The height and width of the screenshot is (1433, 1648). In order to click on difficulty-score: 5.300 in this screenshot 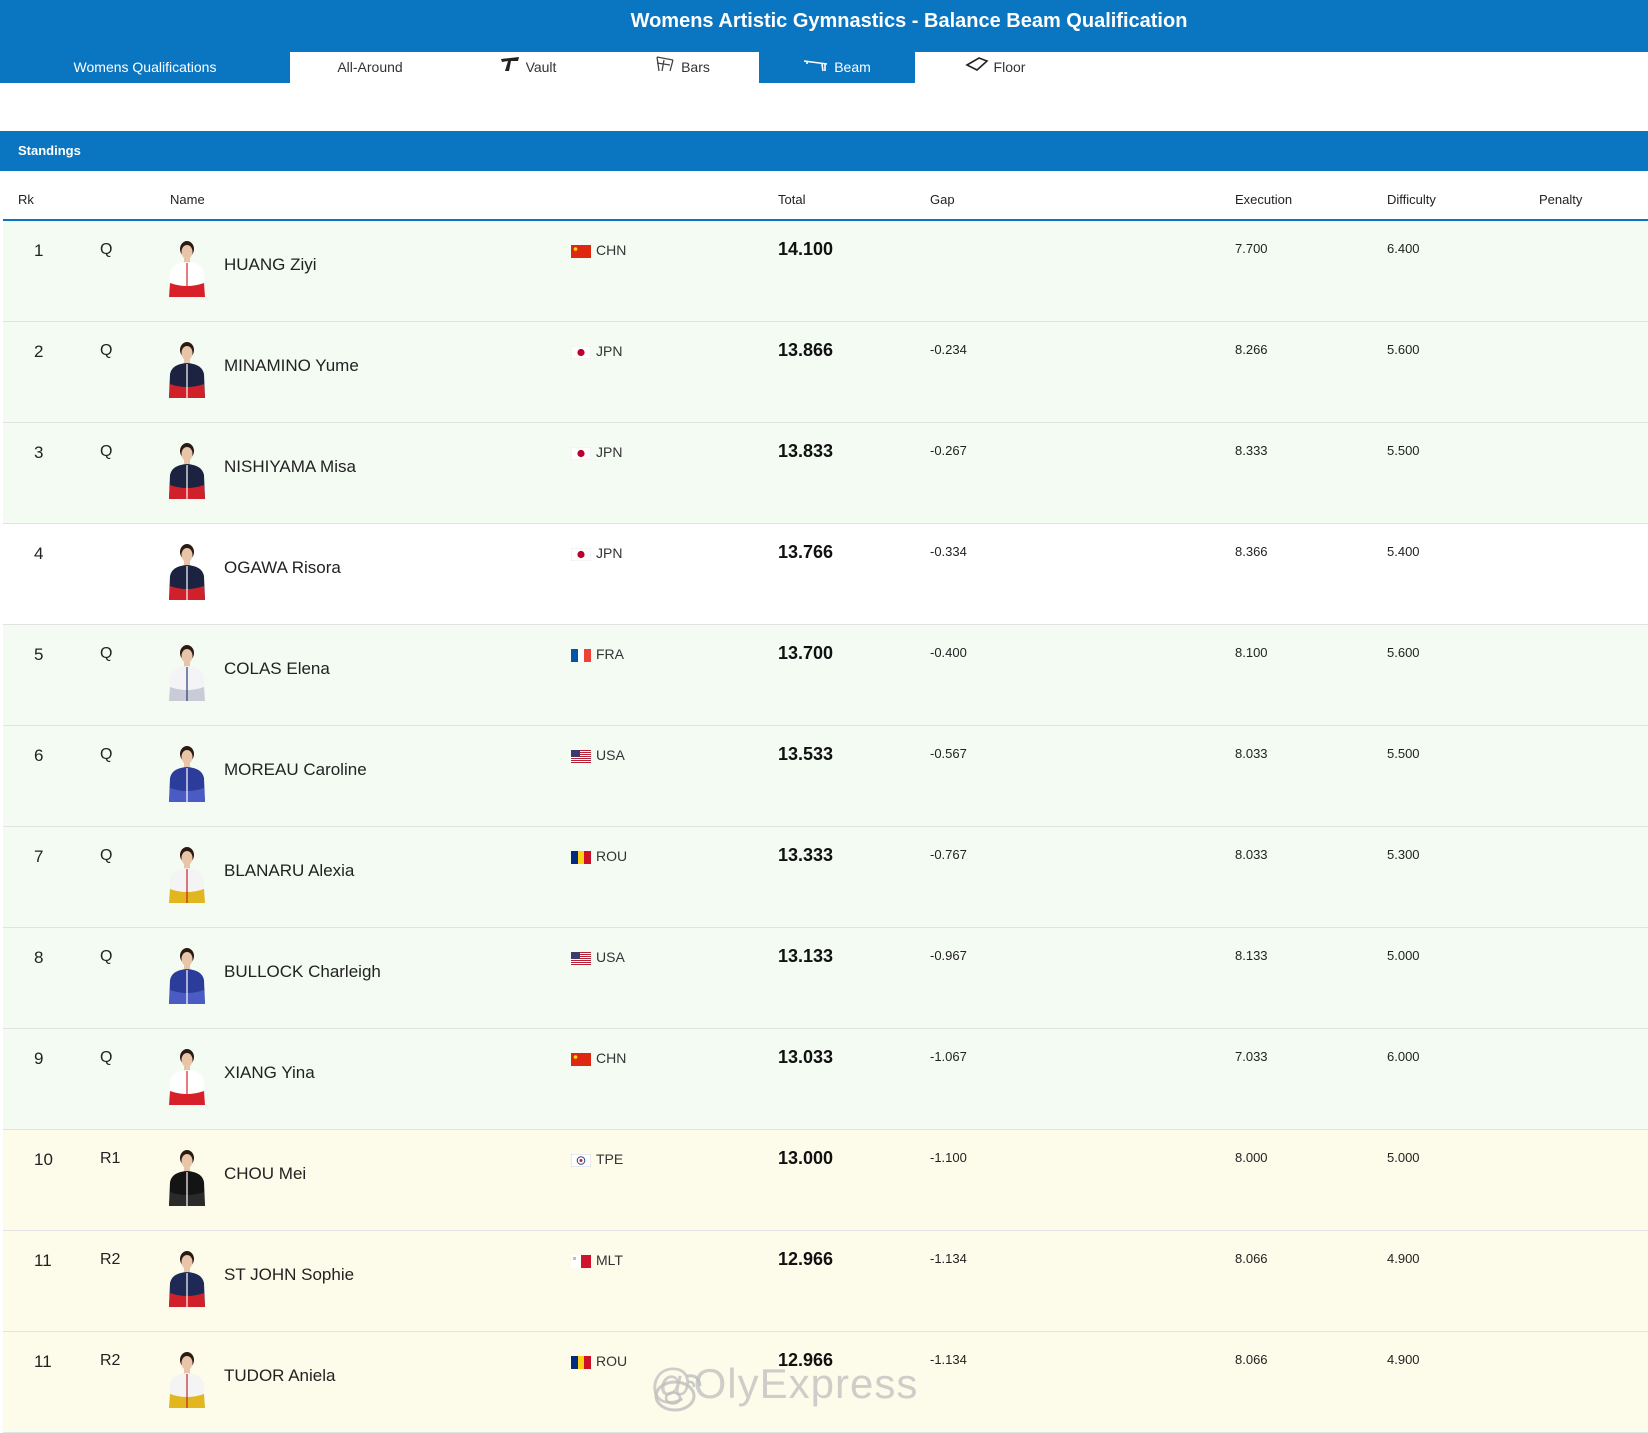, I will do `click(1403, 854)`.